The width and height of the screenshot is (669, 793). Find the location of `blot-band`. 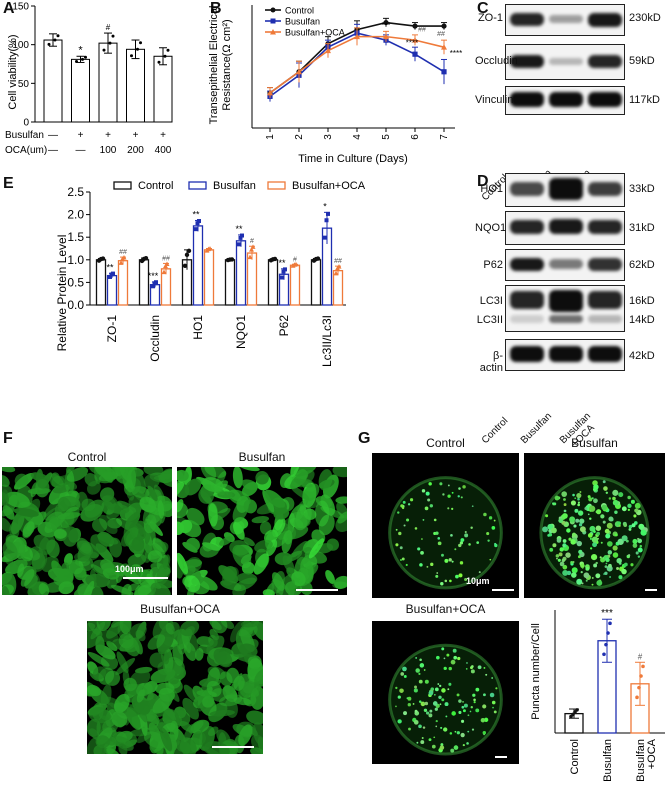

blot-band is located at coordinates (605, 354).